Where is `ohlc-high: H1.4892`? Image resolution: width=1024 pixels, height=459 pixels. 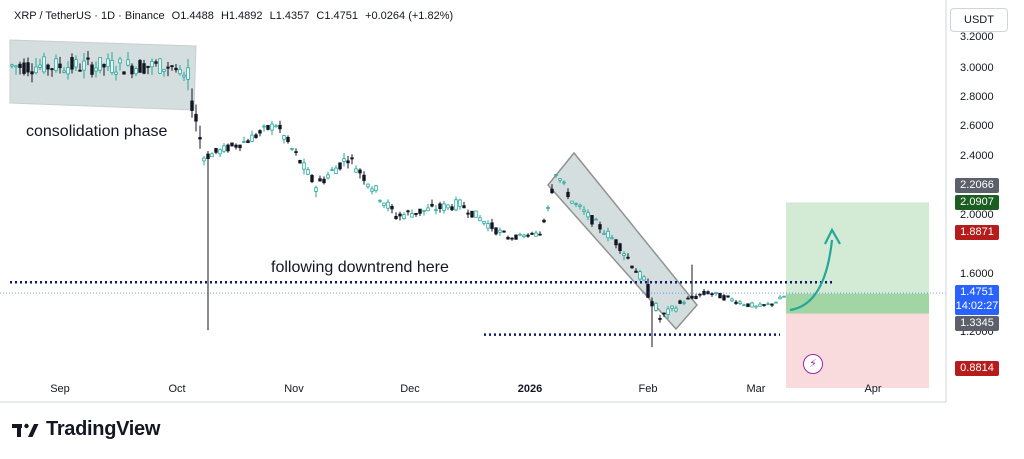
ohlc-high: H1.4892 is located at coordinates (241, 16).